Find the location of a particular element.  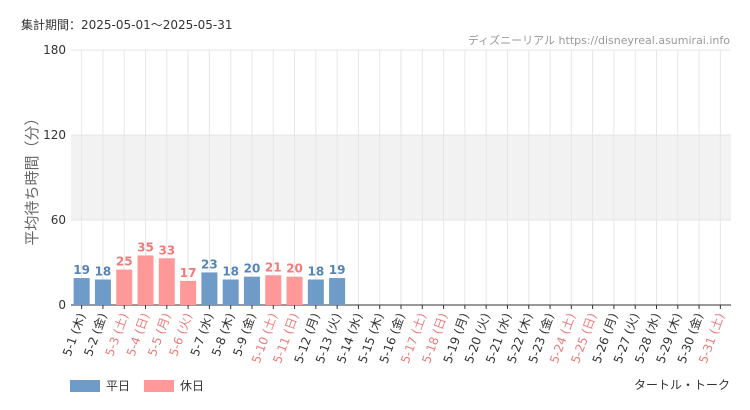

data-label: 23 is located at coordinates (209, 264).